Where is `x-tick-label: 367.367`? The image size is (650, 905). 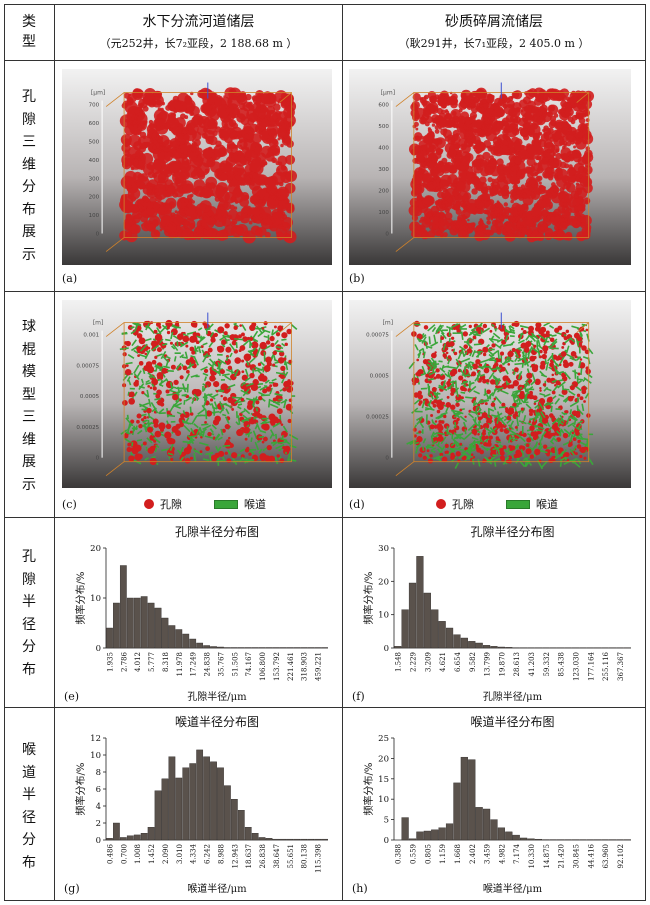 x-tick-label: 367.367 is located at coordinates (621, 666).